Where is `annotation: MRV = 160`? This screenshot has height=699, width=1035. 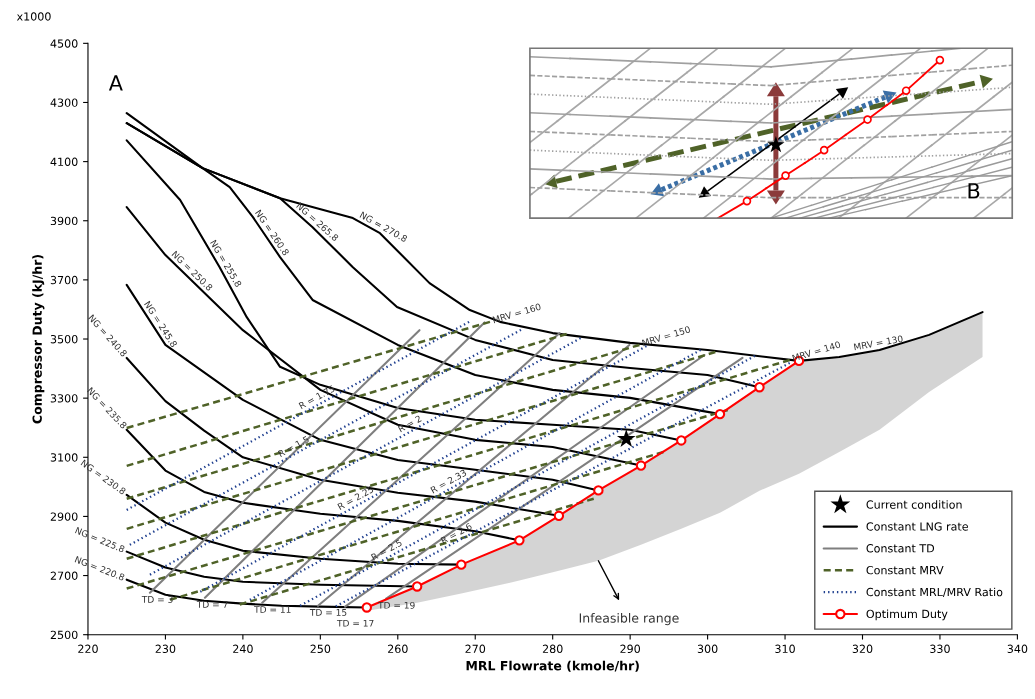
annotation: MRV = 160 is located at coordinates (517, 313).